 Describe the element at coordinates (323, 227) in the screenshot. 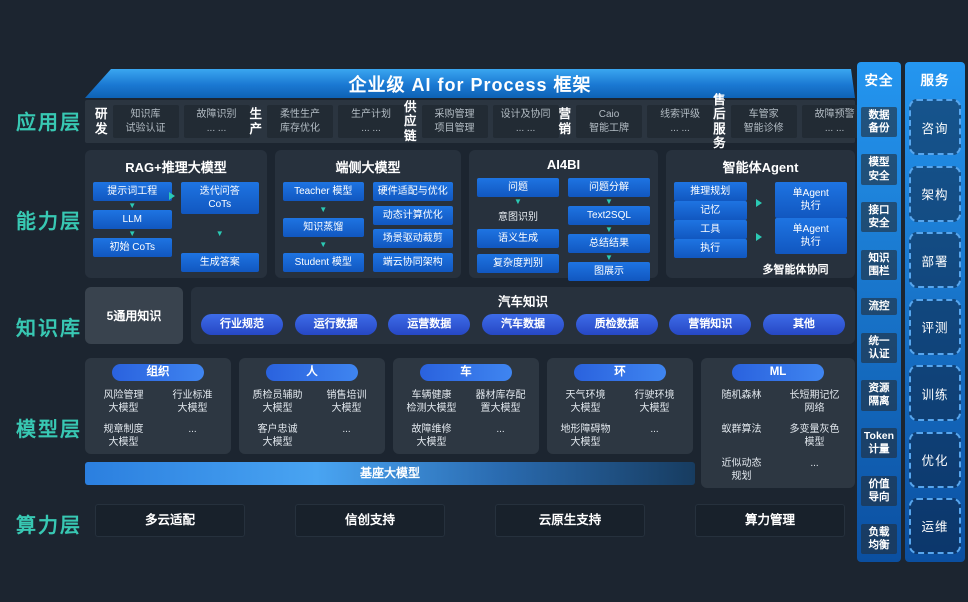

I see `edge-distill-box: 知识蒸馏` at that location.